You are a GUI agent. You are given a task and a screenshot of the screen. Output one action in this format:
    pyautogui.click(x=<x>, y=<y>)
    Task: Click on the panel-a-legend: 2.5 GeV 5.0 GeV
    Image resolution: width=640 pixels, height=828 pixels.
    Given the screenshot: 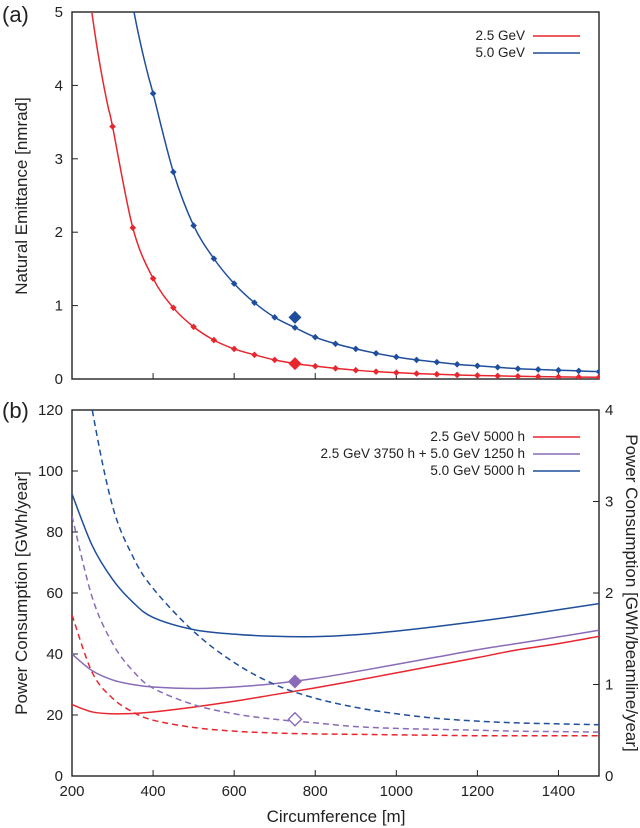 What is the action you would take?
    pyautogui.click(x=527, y=44)
    